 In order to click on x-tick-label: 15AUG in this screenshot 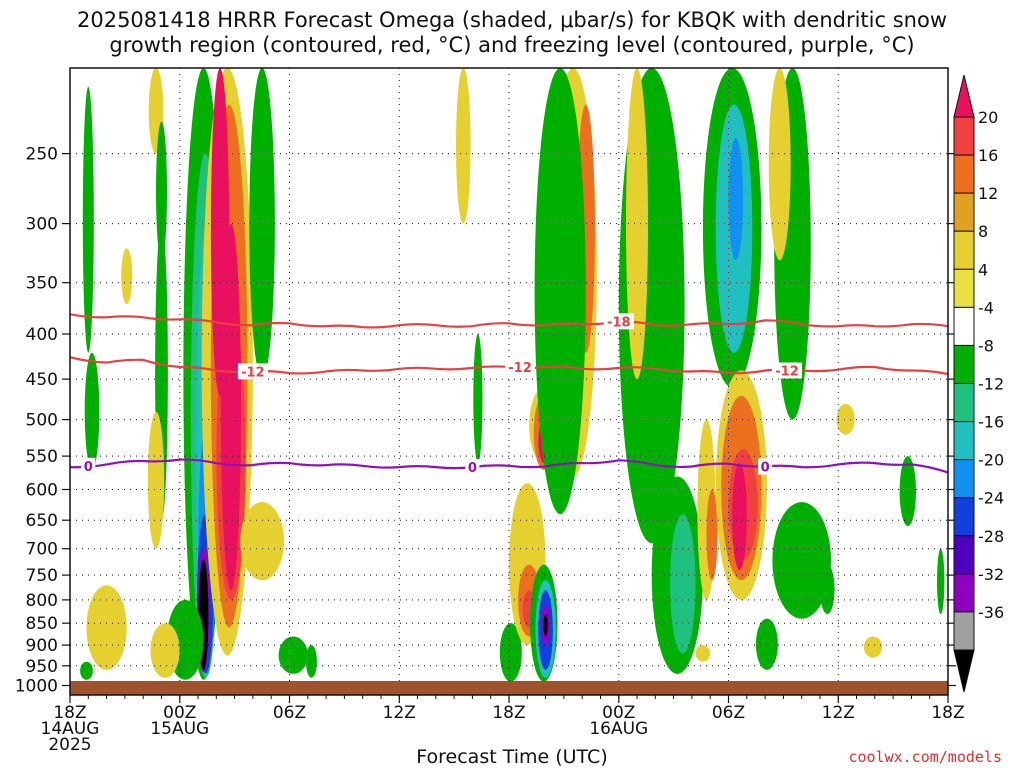, I will do `click(179, 729)`.